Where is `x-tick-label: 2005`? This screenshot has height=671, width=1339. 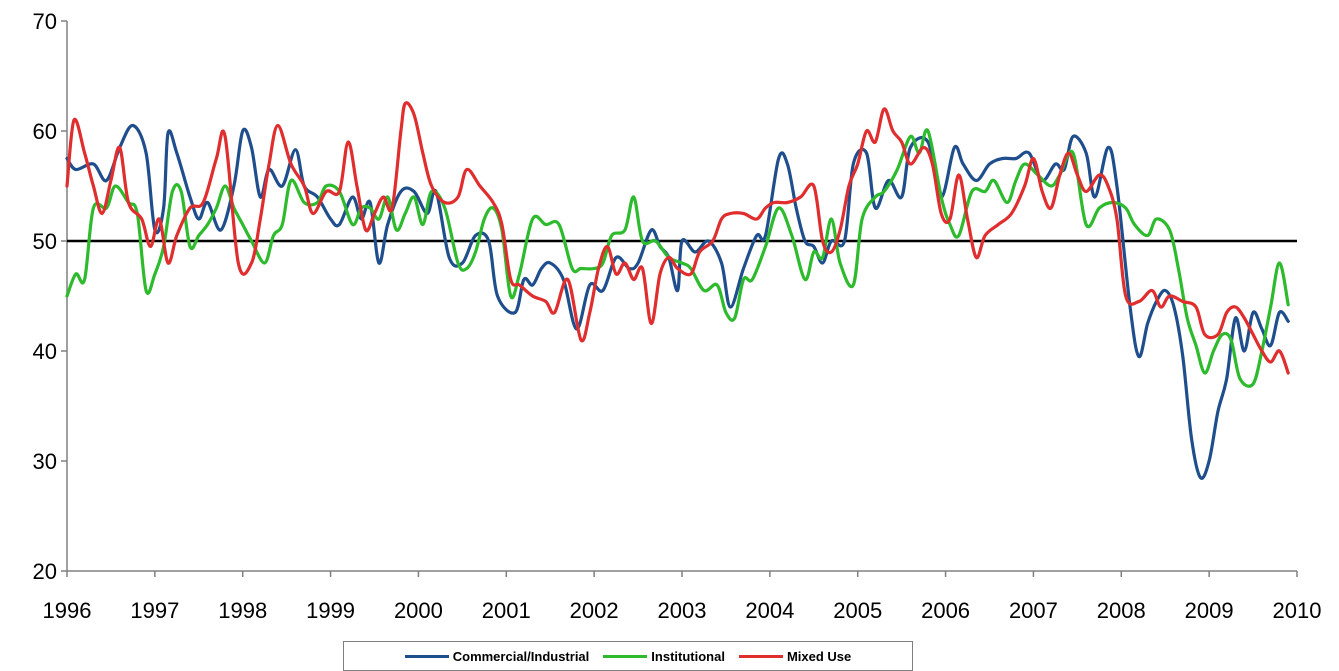
x-tick-label: 2005 is located at coordinates (857, 610).